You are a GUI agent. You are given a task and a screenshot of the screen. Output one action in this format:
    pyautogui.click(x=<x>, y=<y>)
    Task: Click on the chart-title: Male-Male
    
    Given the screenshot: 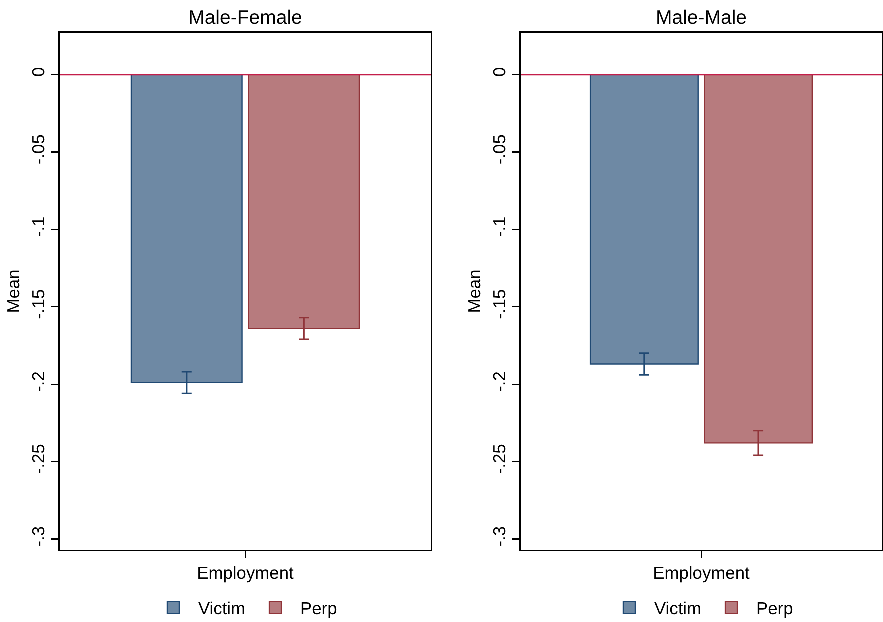 What is the action you would take?
    pyautogui.click(x=702, y=17)
    